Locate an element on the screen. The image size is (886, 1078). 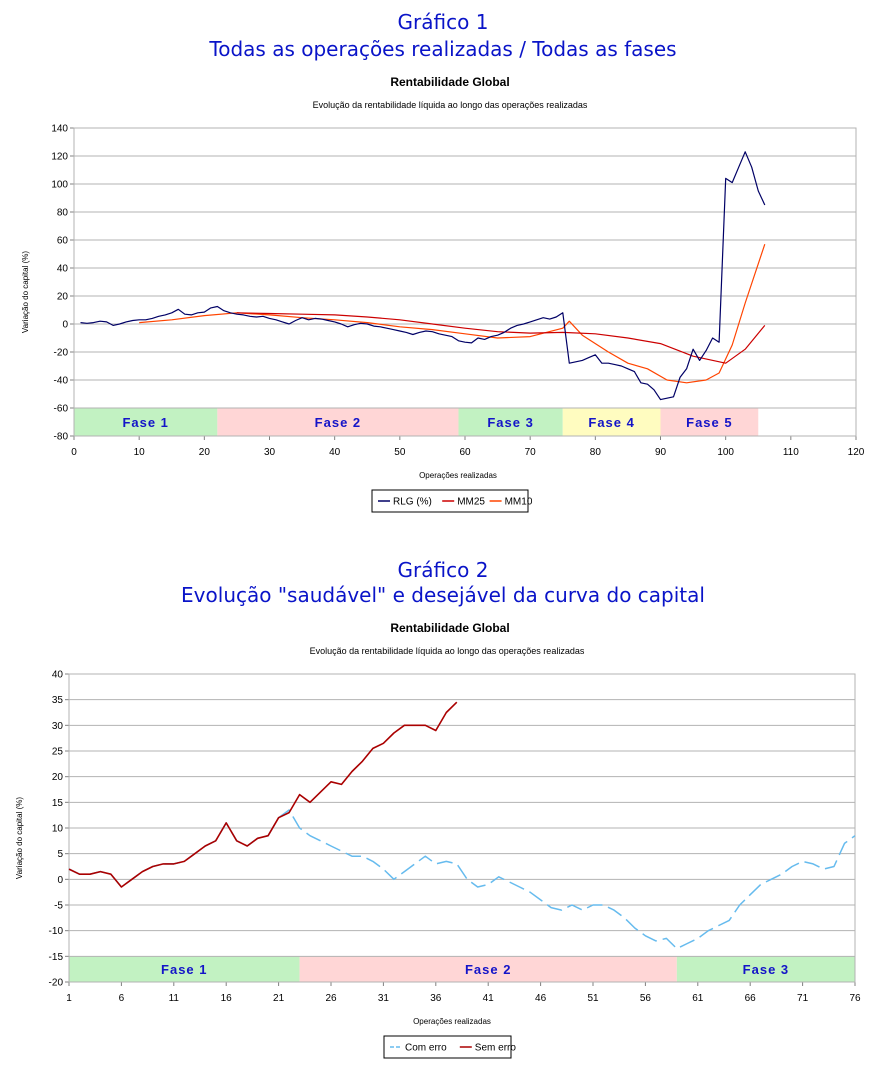
chart2-legend: Com erro Sem erro is located at coordinates (450, 1047).